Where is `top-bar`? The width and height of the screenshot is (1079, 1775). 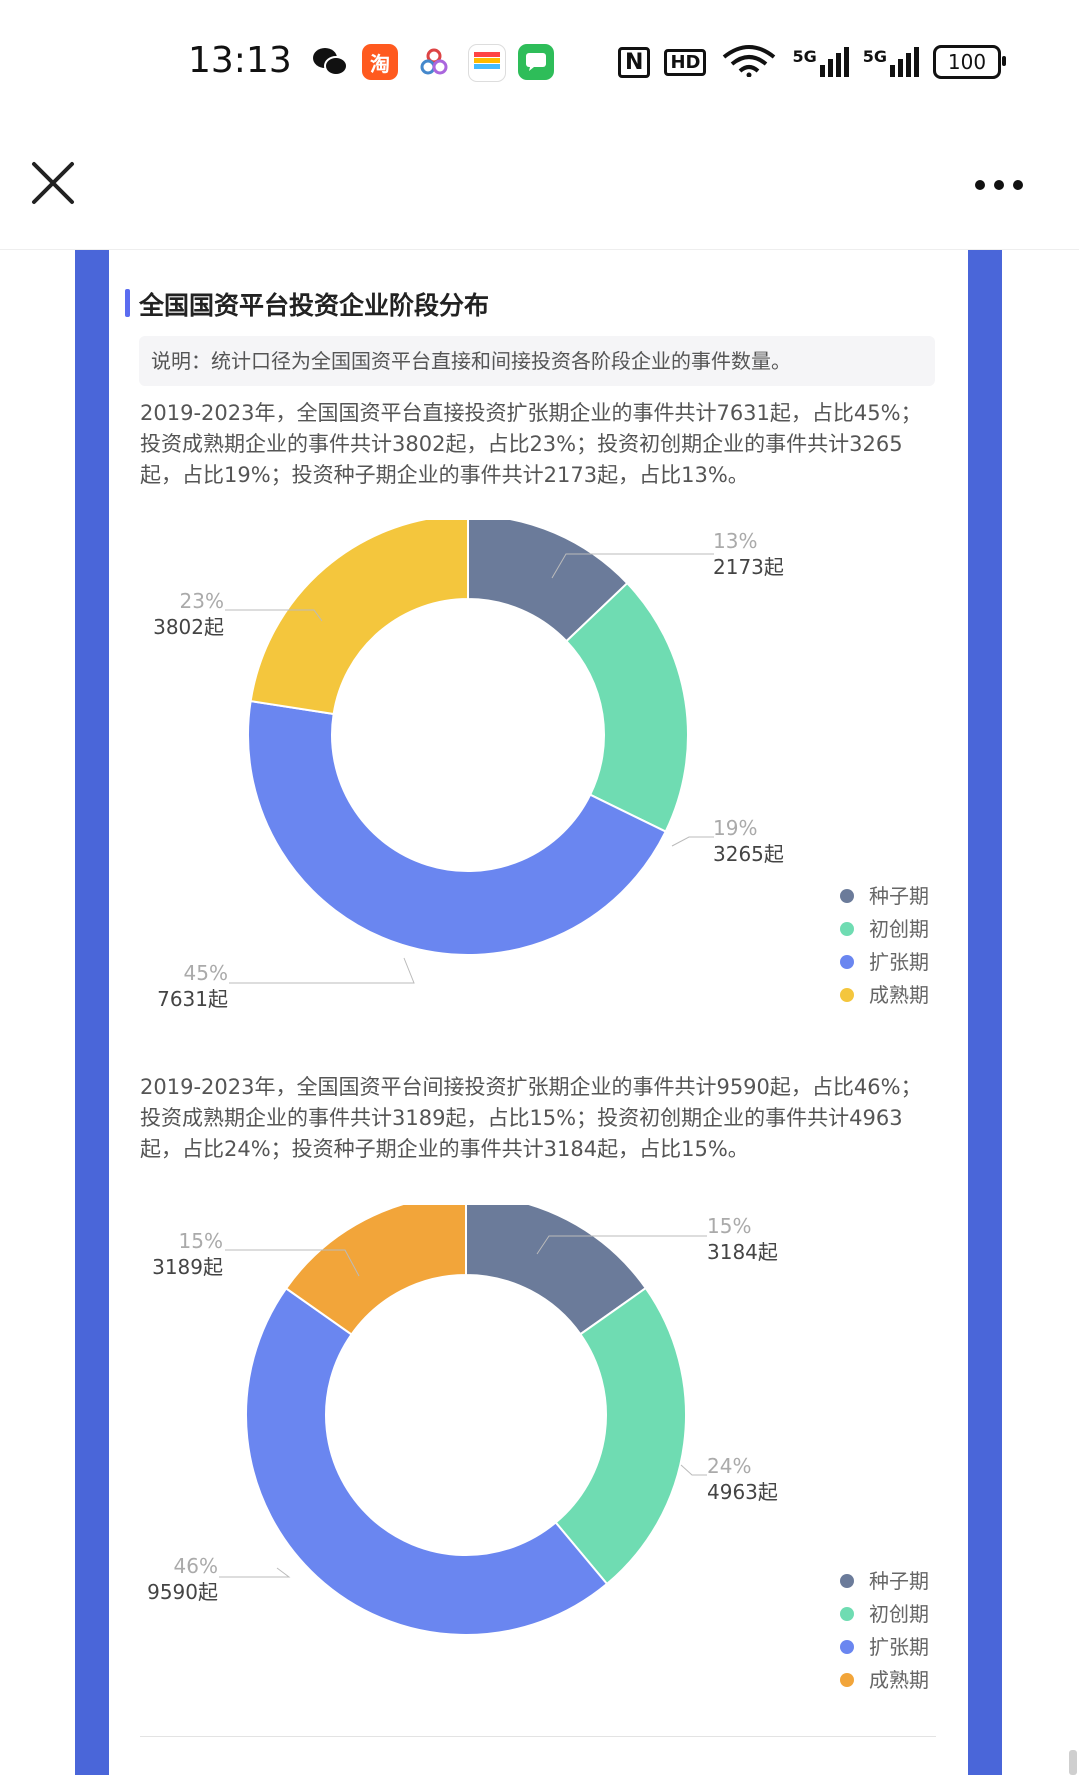
top-bar is located at coordinates (539, 185).